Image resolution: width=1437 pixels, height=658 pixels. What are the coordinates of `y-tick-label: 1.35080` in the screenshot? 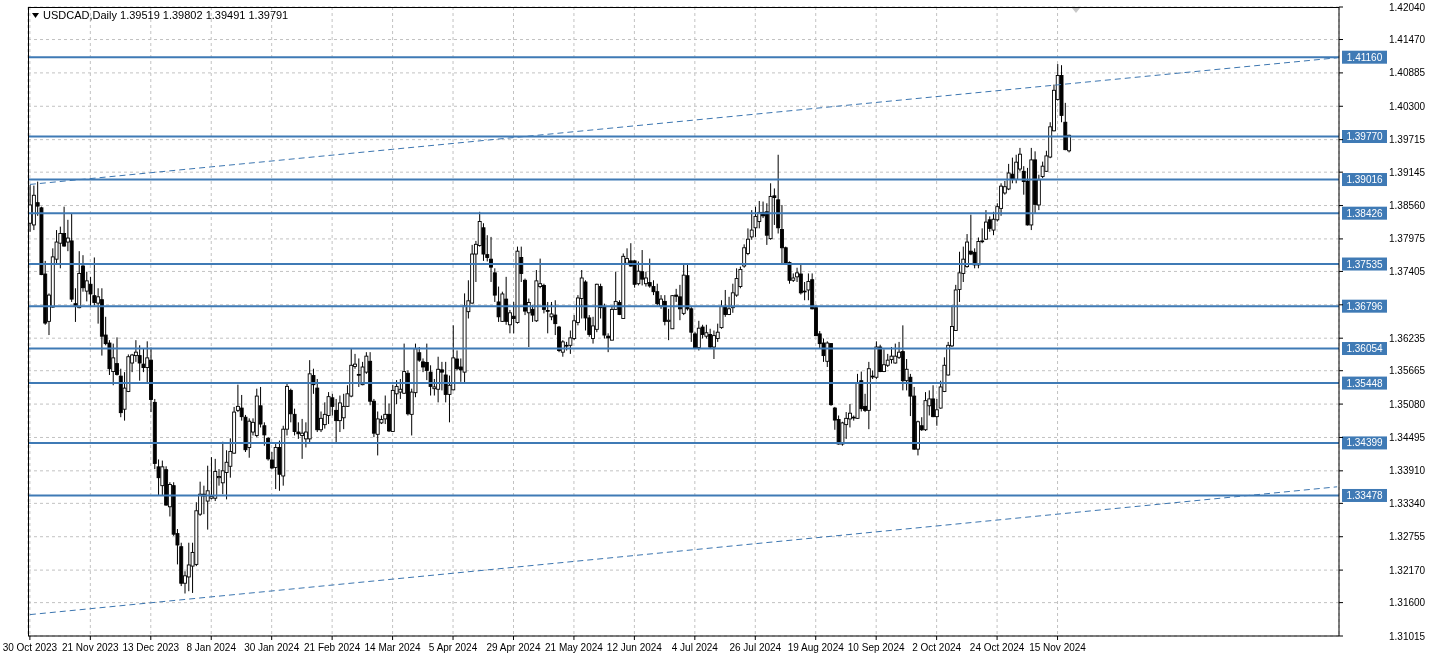 It's located at (1407, 404).